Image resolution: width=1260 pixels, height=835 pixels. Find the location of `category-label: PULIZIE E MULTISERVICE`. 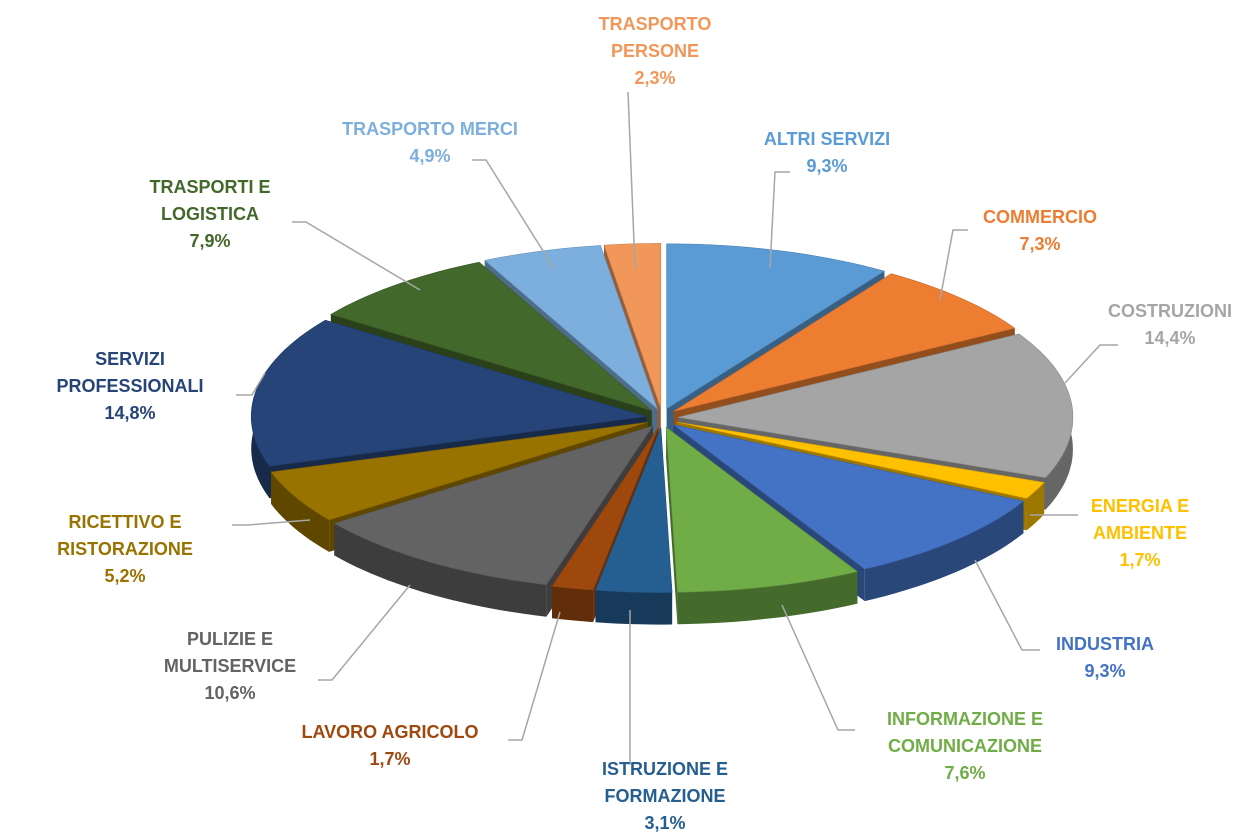

category-label: PULIZIE E MULTISERVICE is located at coordinates (230, 652).